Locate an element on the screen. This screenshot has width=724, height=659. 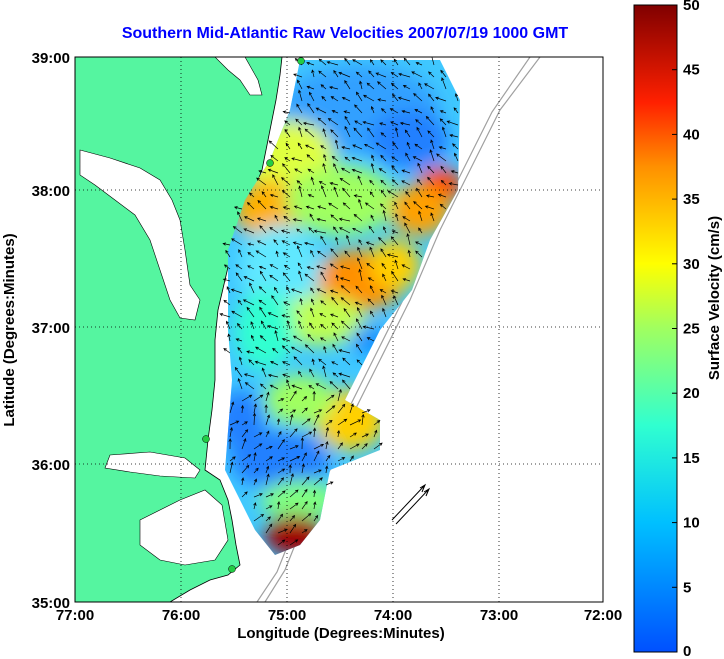
x-tick-label: 77:00 is located at coordinates (75, 615).